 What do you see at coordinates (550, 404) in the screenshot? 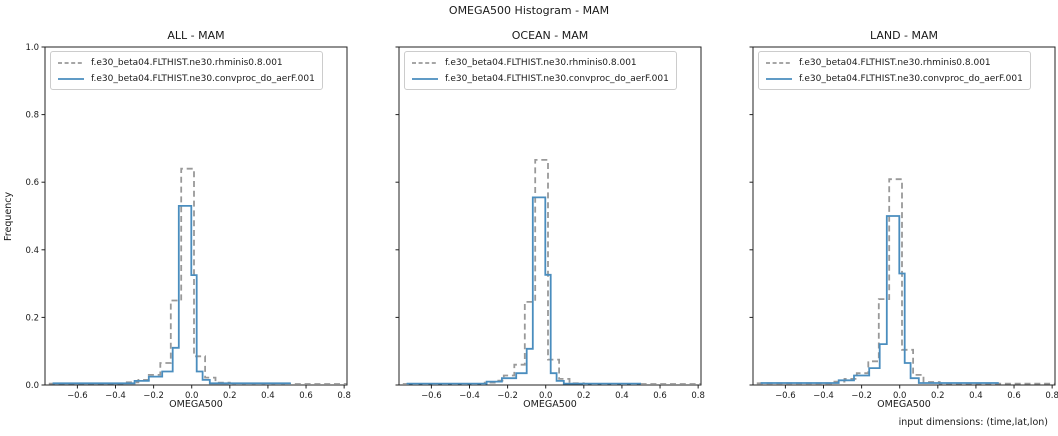
I see `x-axis-label-ocean: OMEGA500` at bounding box center [550, 404].